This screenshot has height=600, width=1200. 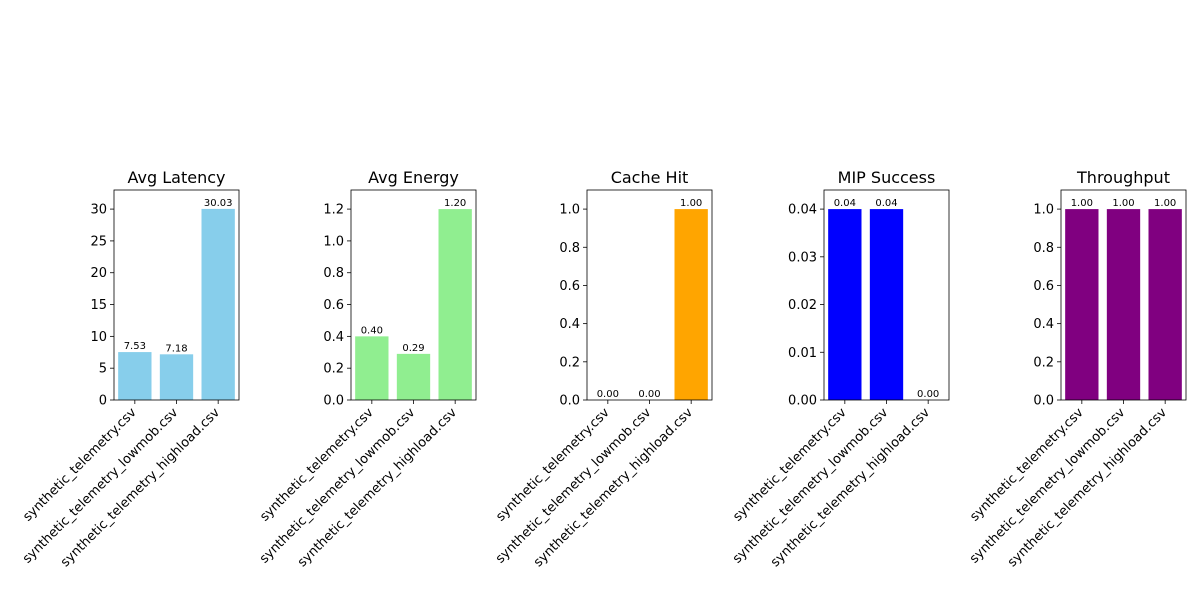 I want to click on data-label: 7.18, so click(x=176, y=348).